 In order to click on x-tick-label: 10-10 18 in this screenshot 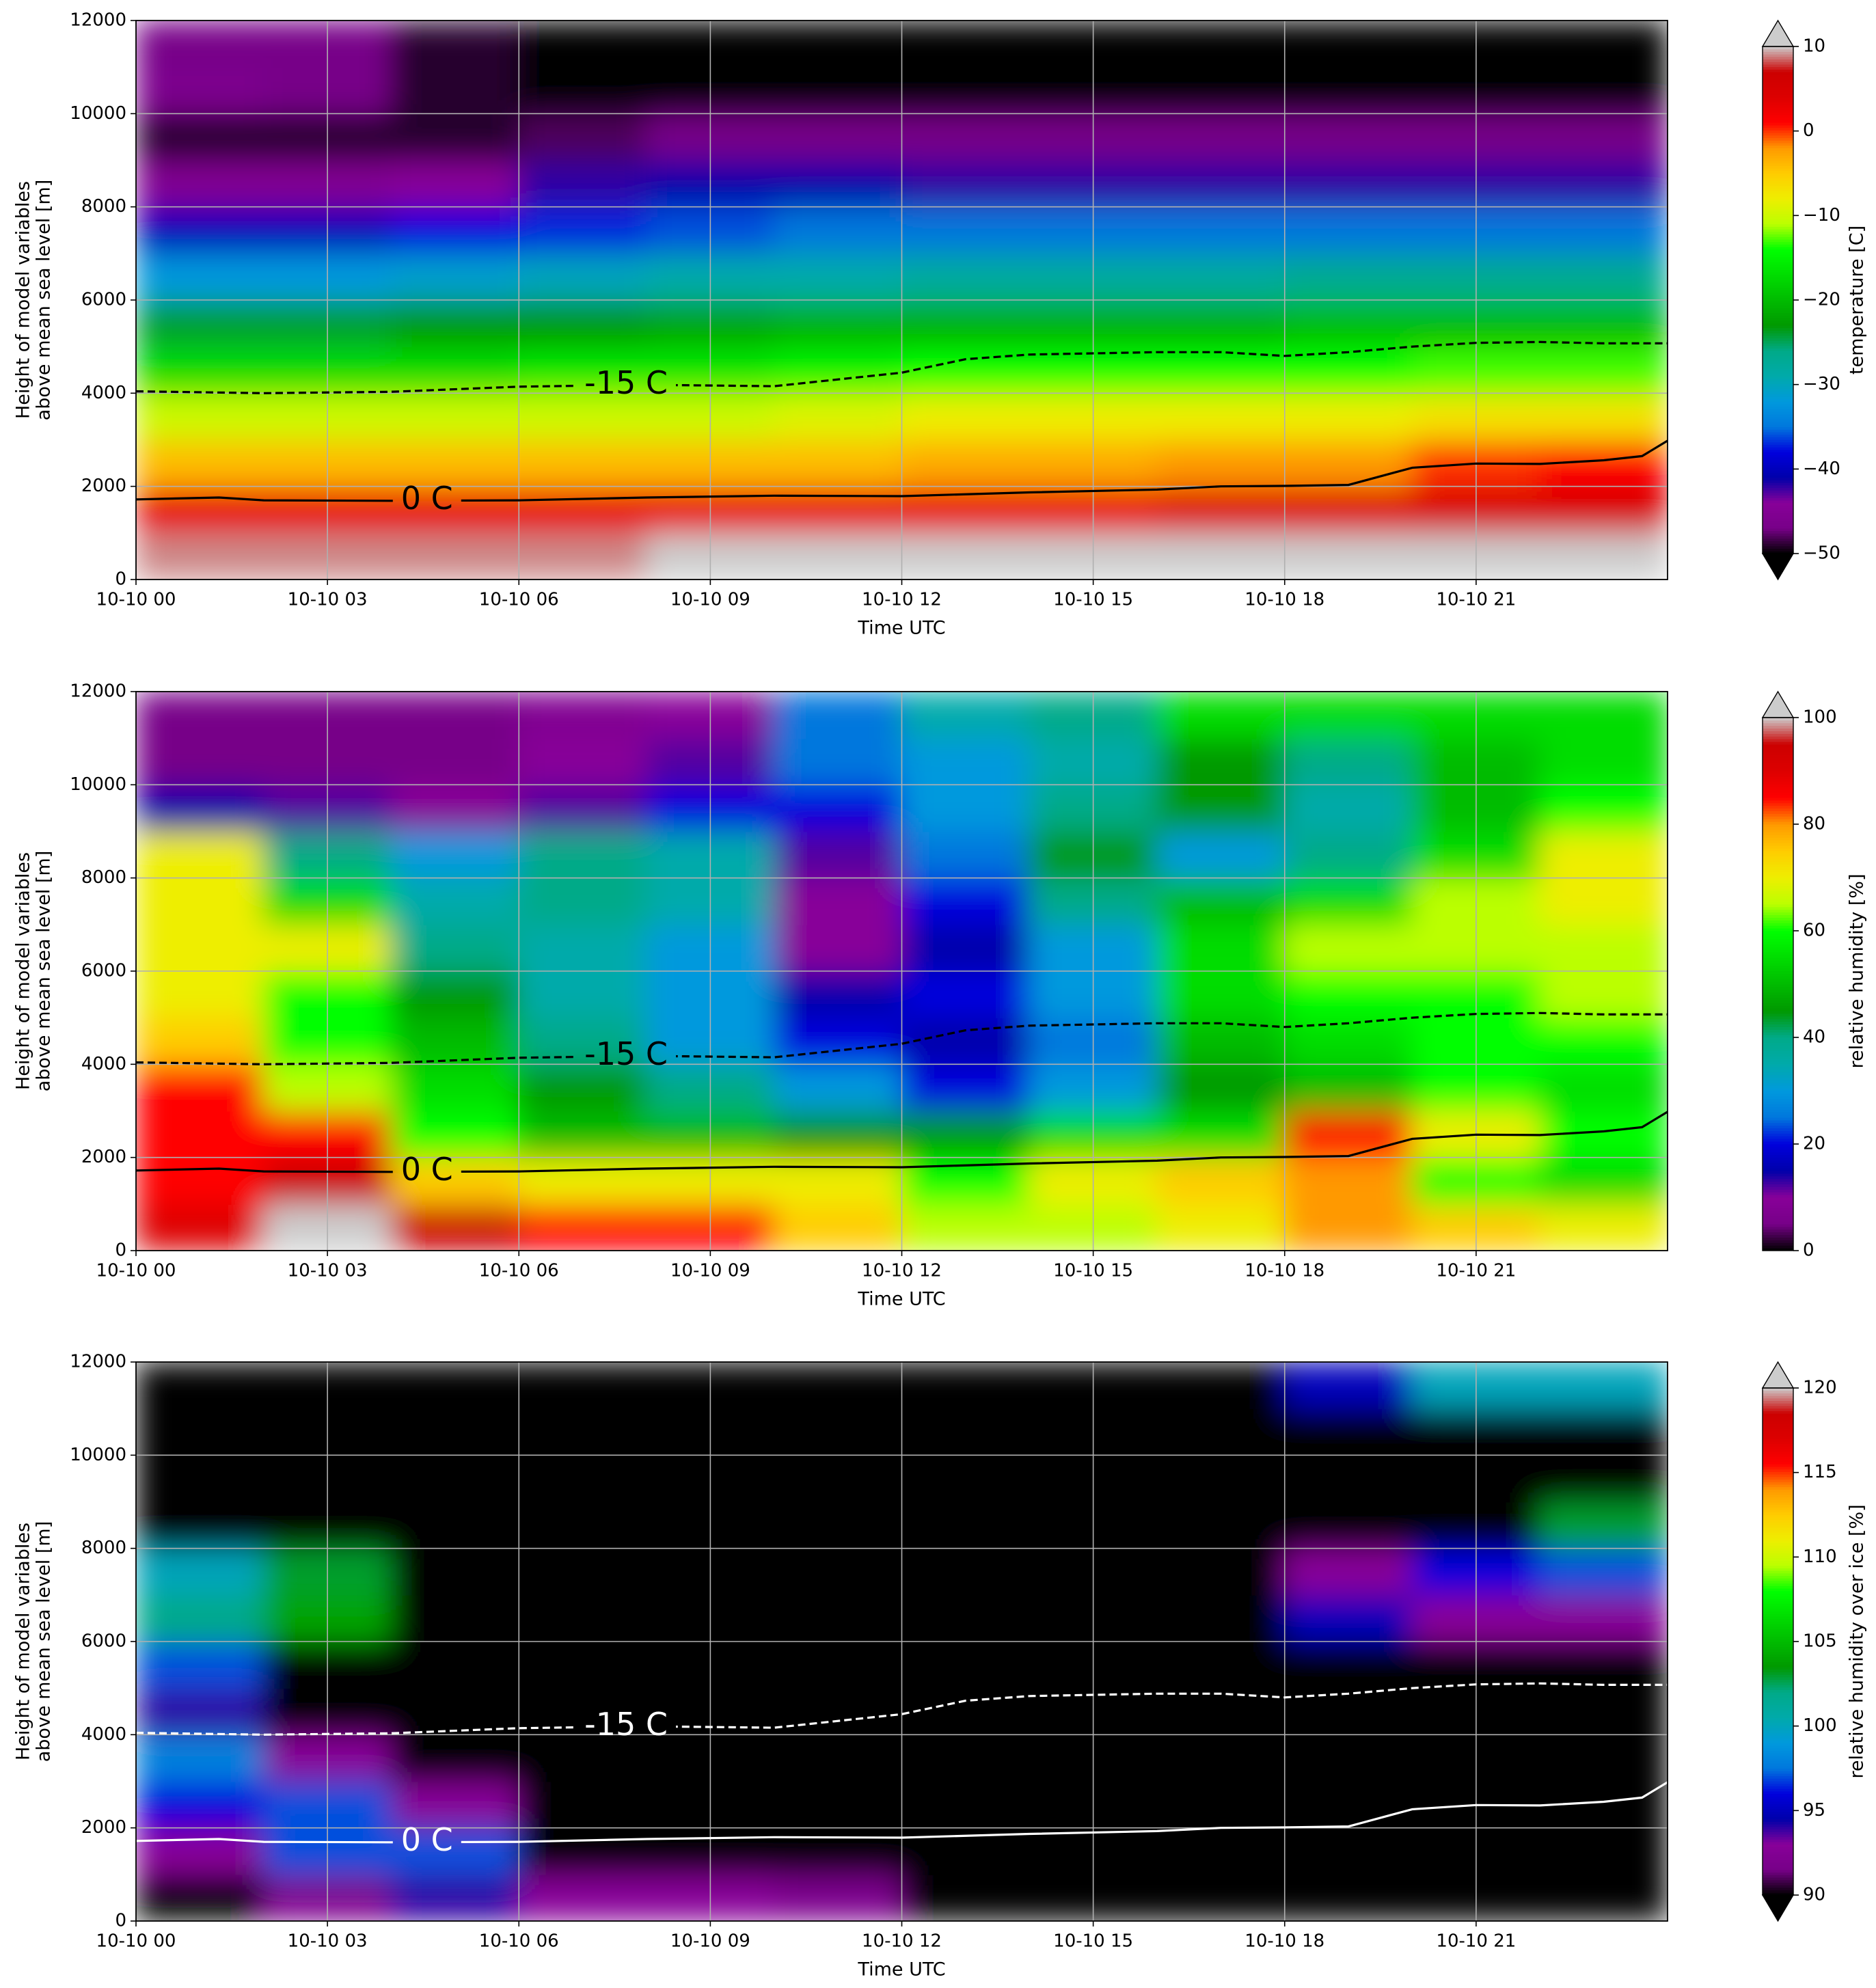, I will do `click(1284, 600)`.